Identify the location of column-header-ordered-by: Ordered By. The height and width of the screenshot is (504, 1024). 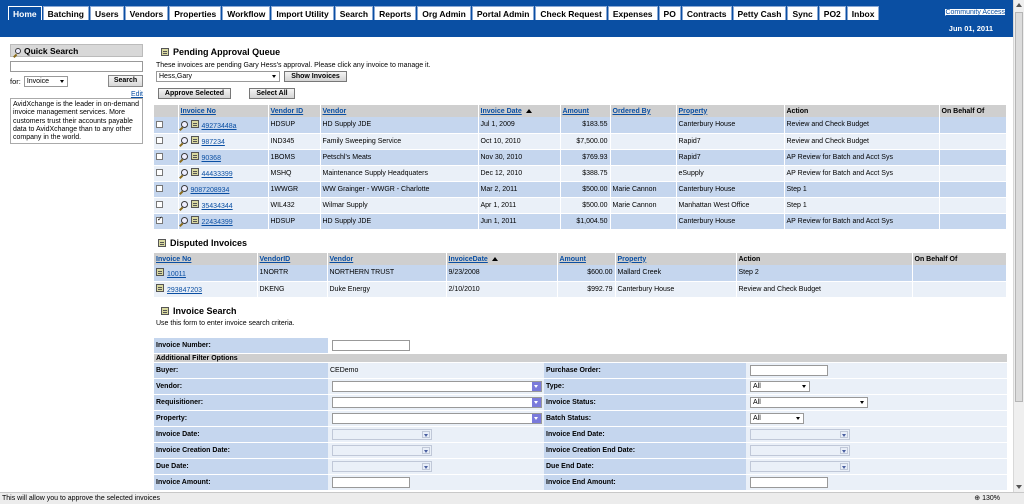
(643, 111).